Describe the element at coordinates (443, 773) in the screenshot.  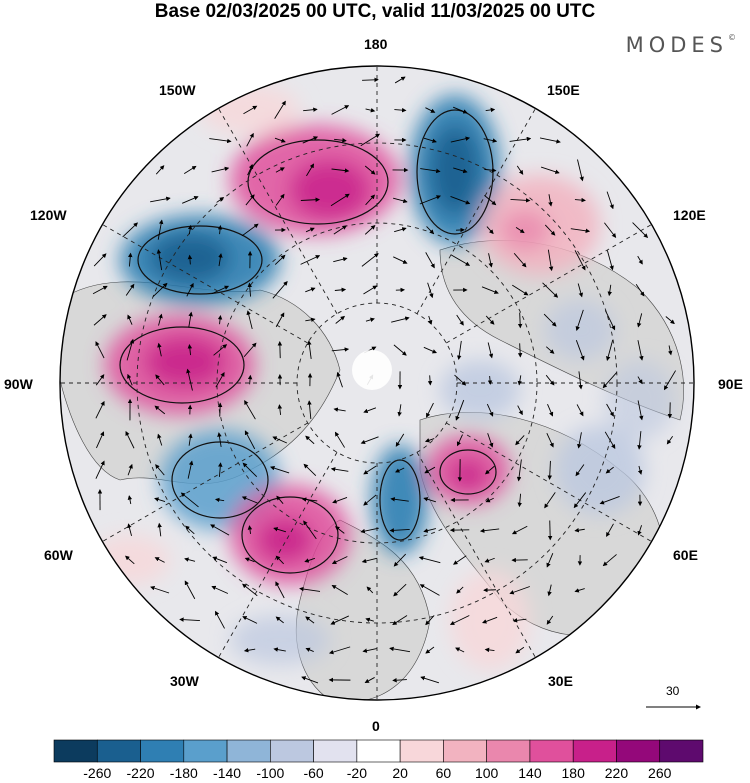
I see `colorbar-tick: 60` at that location.